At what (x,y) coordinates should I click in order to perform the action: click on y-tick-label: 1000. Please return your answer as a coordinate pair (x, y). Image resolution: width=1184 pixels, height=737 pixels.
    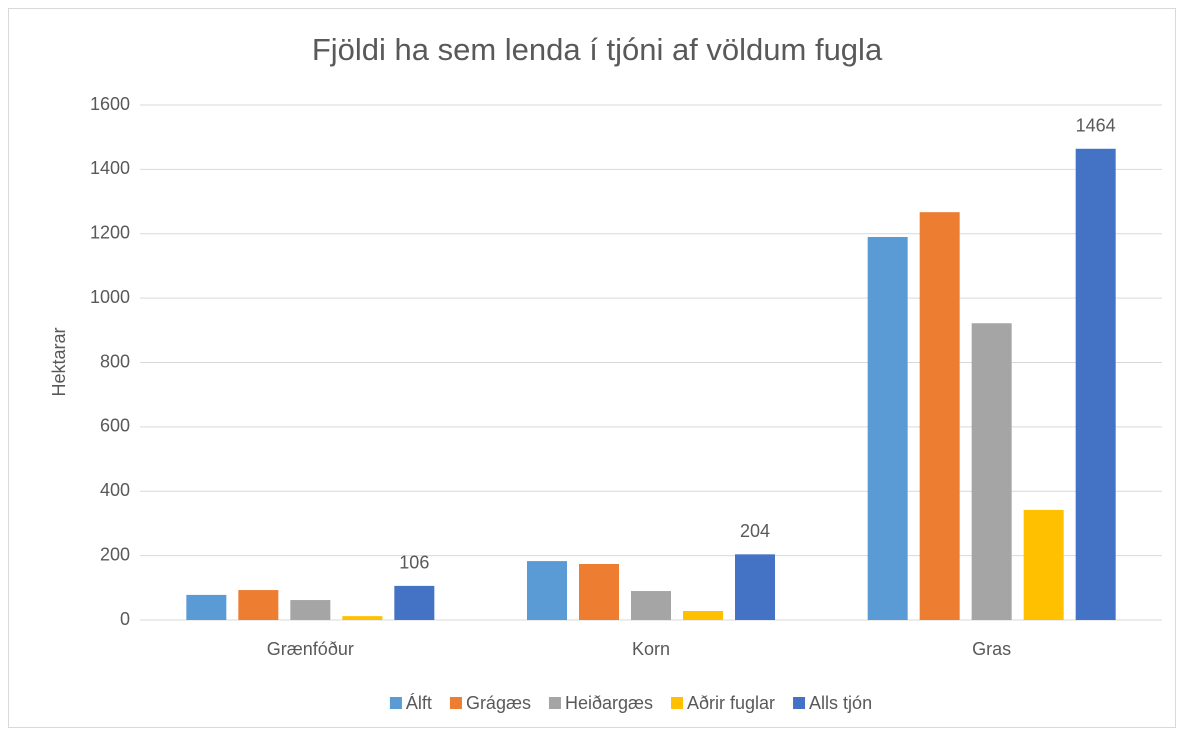
    Looking at the image, I should click on (110, 297).